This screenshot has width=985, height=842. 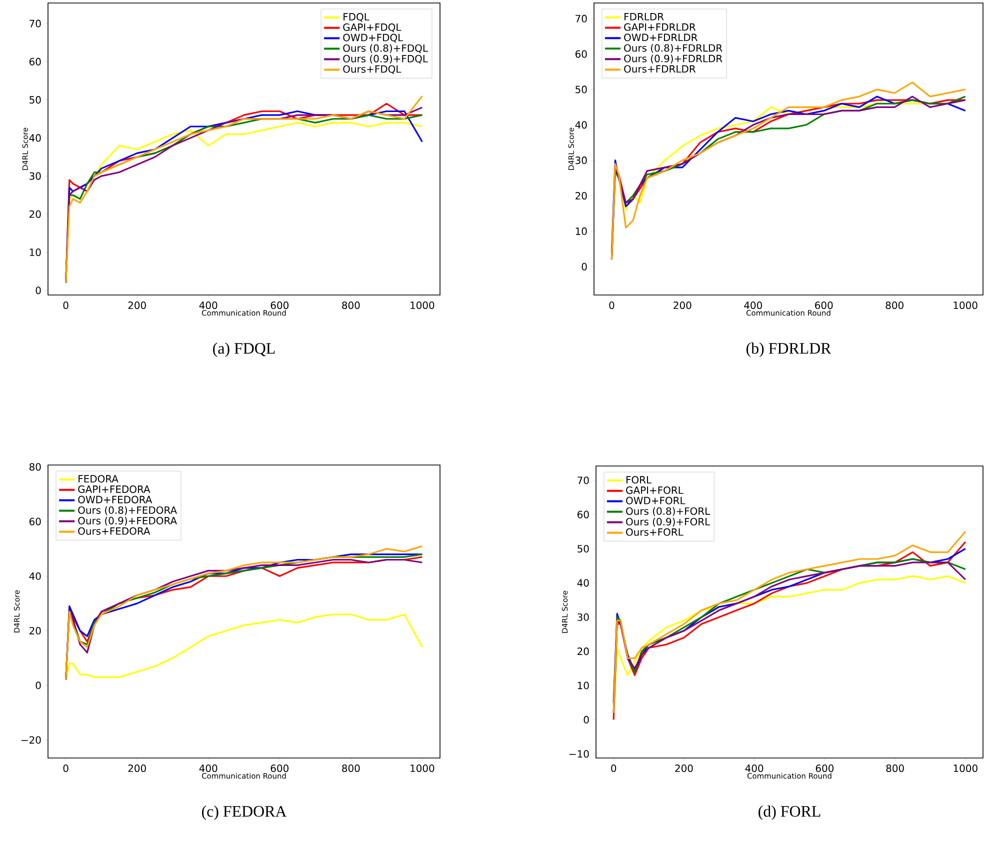 What do you see at coordinates (373, 38) in the screenshot?
I see `legend-label: OWD+FDQL` at bounding box center [373, 38].